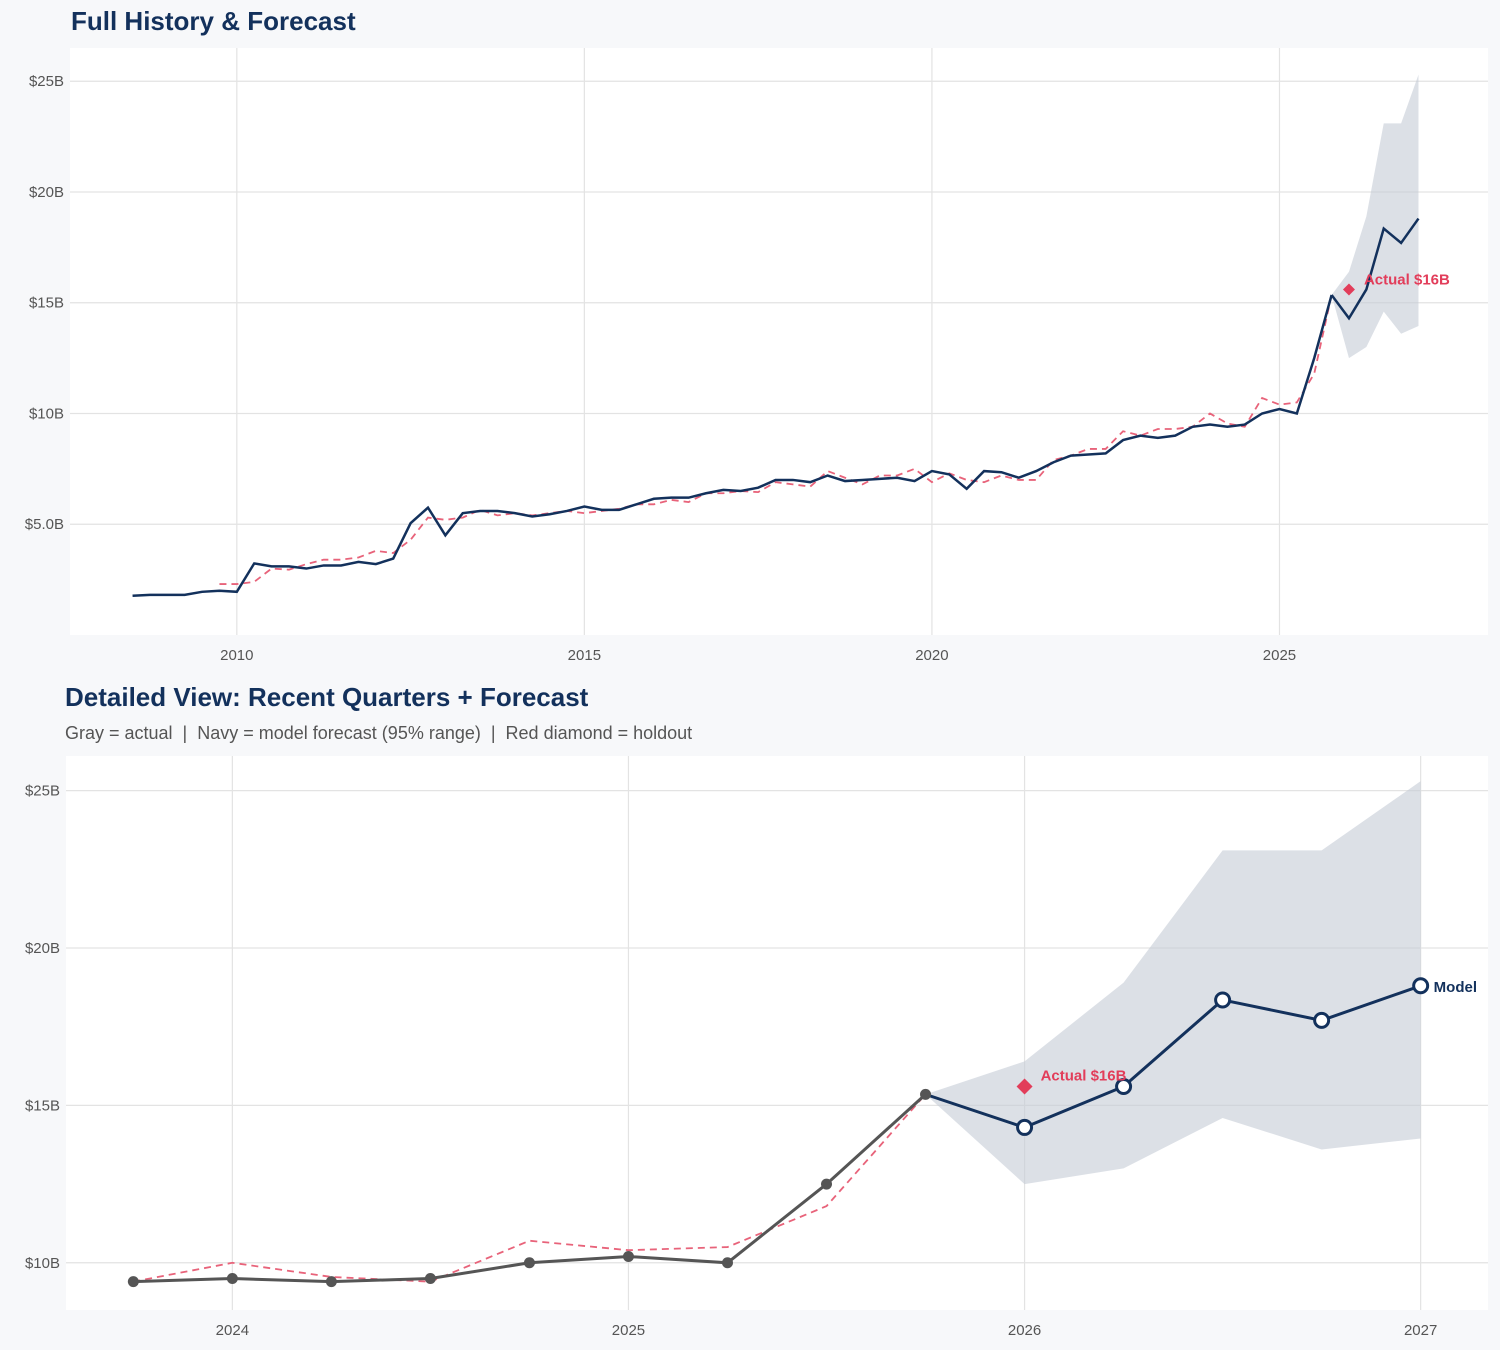 Image resolution: width=1500 pixels, height=1350 pixels. I want to click on x-tick-label: 2027, so click(1420, 1330).